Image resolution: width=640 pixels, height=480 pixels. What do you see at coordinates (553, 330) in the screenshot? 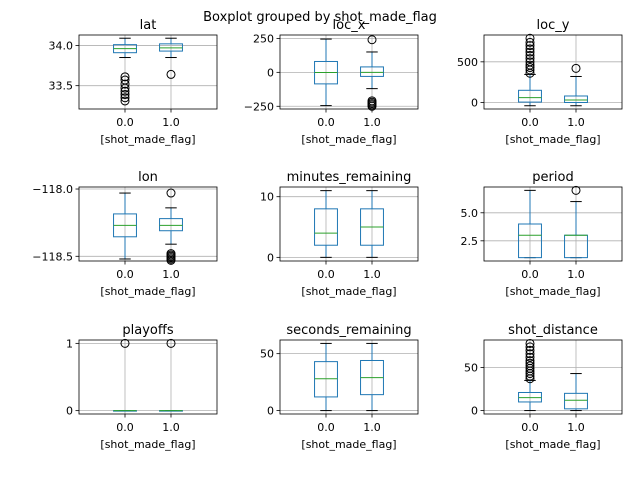
I see `panel-title: shot_distance` at bounding box center [553, 330].